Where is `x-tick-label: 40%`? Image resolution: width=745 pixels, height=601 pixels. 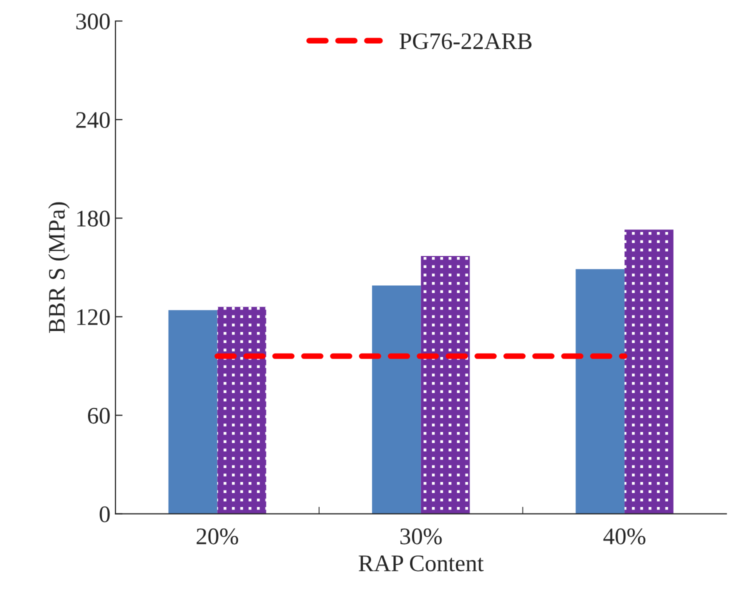 x-tick-label: 40% is located at coordinates (624, 536).